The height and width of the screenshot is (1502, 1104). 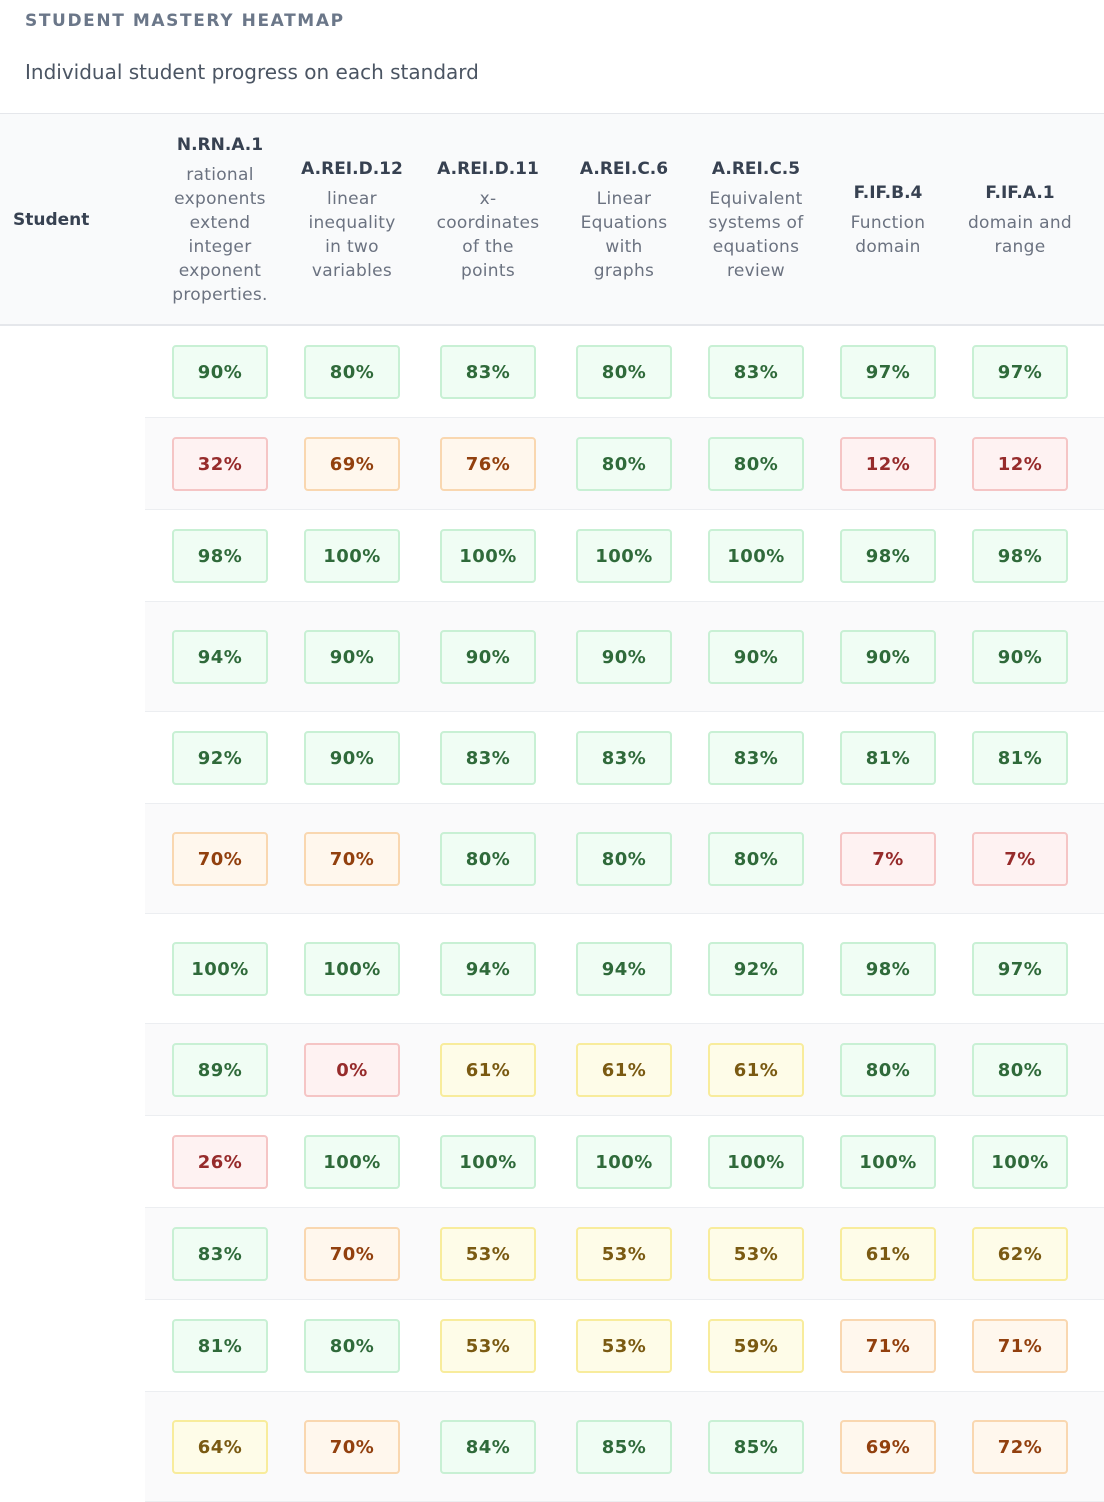 I want to click on standard-code: A.REI.D.11, so click(x=488, y=169).